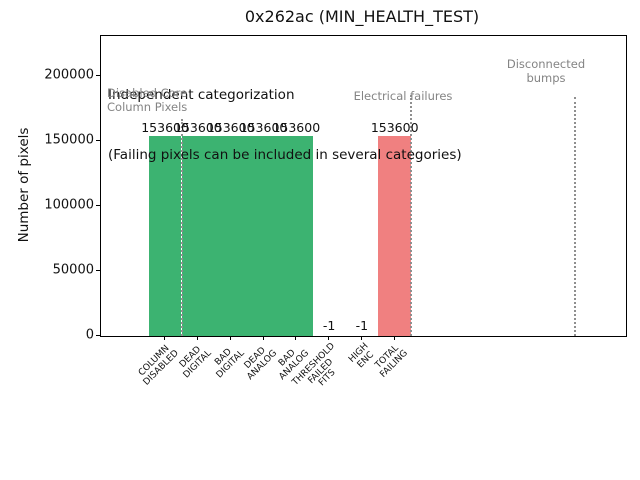 The image size is (640, 480). What do you see at coordinates (147, 100) in the screenshot?
I see `annotation-disabled-core-column-pixels: Disabled Core Column Pixels` at bounding box center [147, 100].